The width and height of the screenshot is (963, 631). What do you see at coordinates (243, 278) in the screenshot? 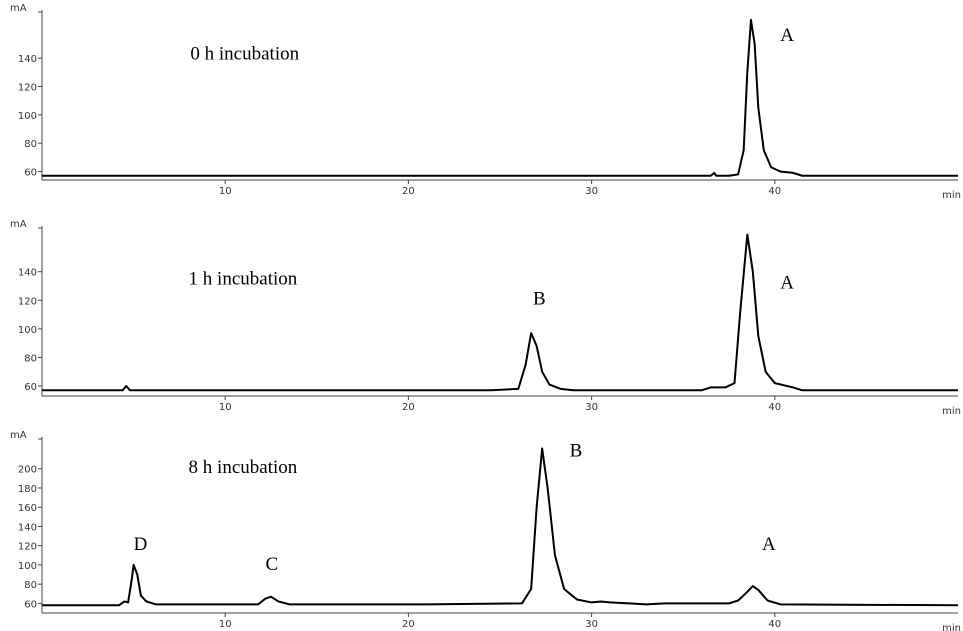
I see `annotation: 1 h incubation` at bounding box center [243, 278].